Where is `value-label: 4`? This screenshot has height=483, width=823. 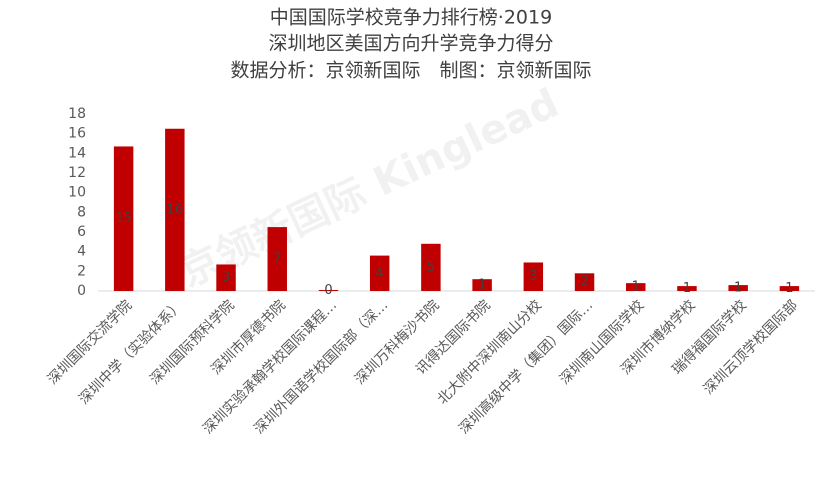 value-label: 4 is located at coordinates (380, 273).